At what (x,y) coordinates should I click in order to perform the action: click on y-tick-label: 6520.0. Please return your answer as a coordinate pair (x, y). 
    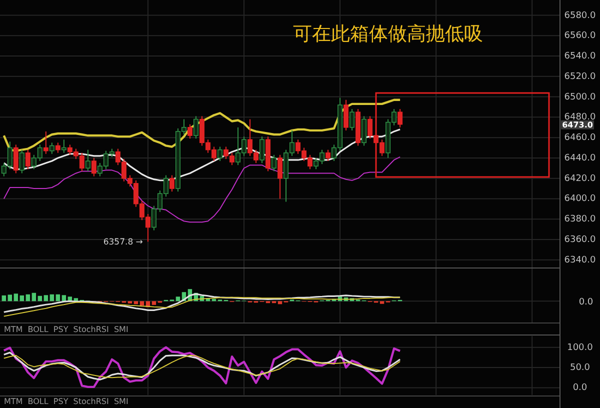
    Looking at the image, I should click on (580, 77).